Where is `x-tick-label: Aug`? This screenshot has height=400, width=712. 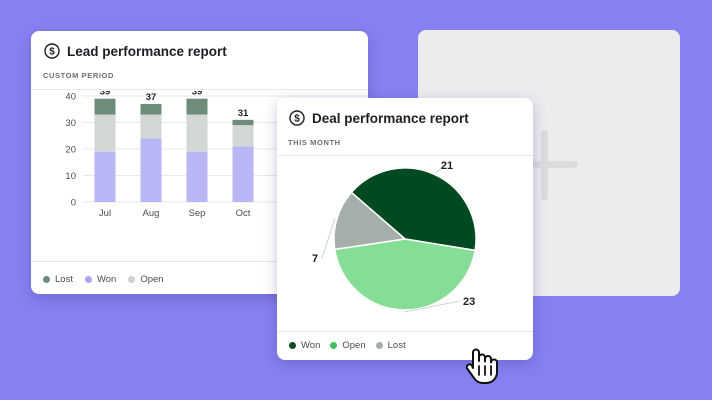
x-tick-label: Aug is located at coordinates (151, 213).